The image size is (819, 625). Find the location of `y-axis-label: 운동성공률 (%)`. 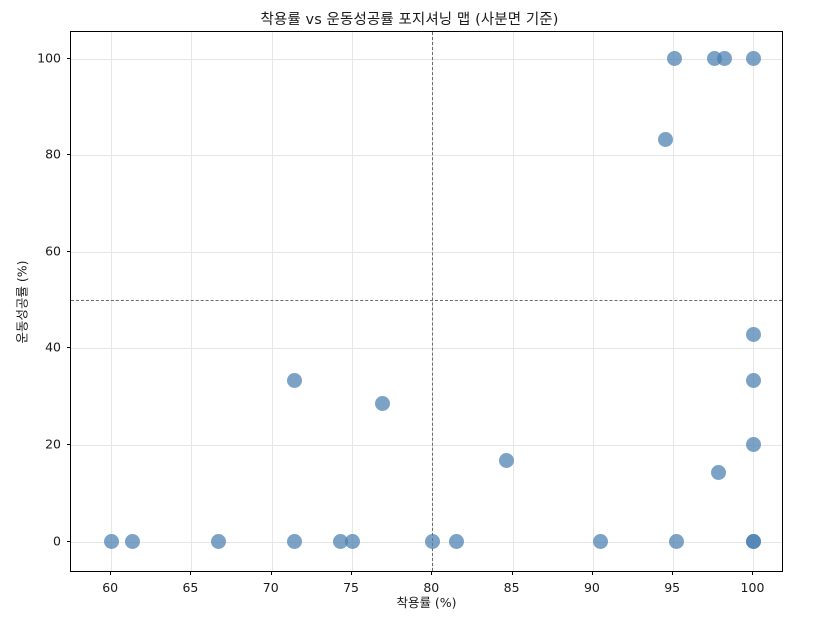

y-axis-label: 운동성공률 (%) is located at coordinates (22, 301).